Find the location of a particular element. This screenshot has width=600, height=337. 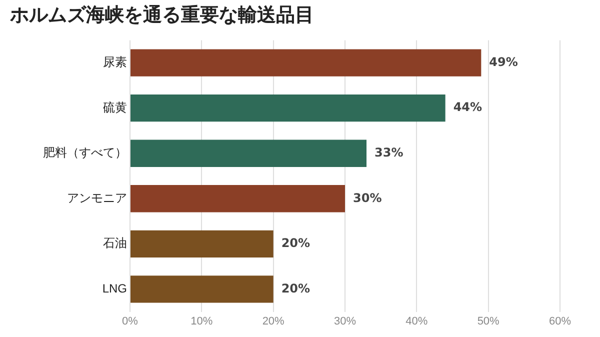

chart-title: ホルムズ海峡を通る重要な輸送品目 is located at coordinates (162, 15).